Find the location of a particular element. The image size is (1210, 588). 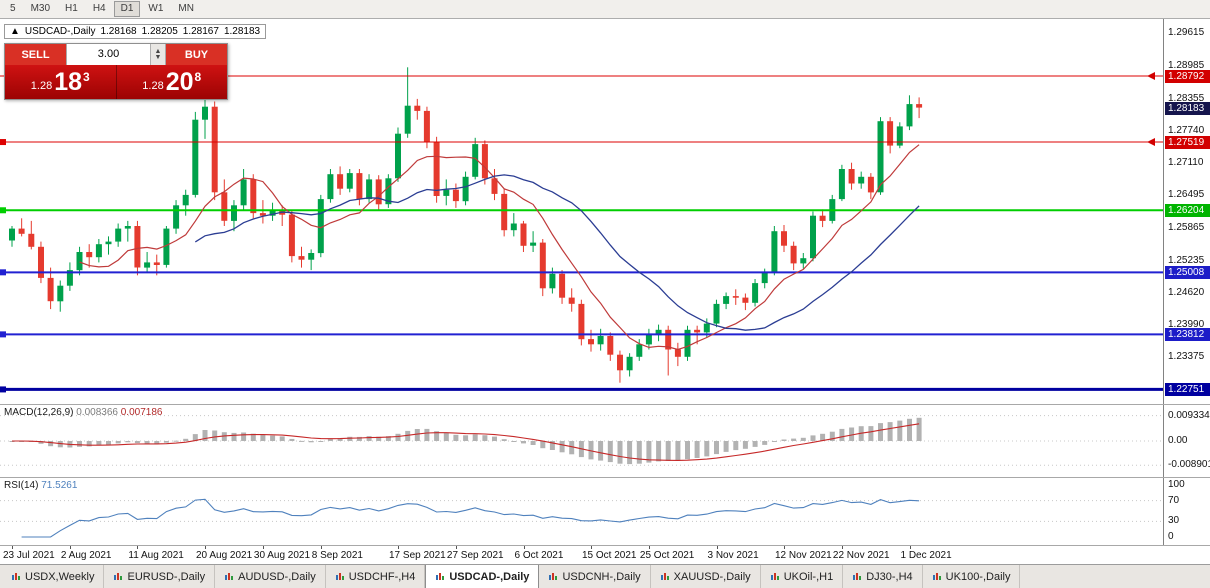

tab-label: DJ30-,H4 is located at coordinates (889, 577).